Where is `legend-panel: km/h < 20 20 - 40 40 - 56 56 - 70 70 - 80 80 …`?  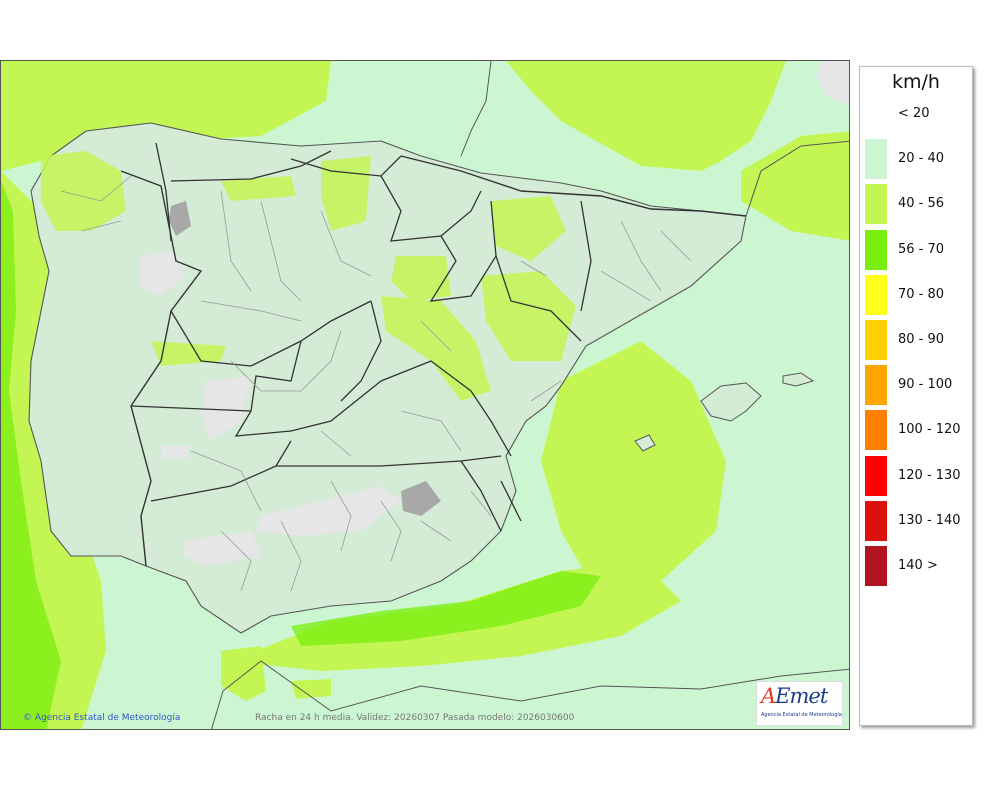 legend-panel: km/h < 20 20 - 40 40 - 56 56 - 70 70 - 80 80 … is located at coordinates (916, 396).